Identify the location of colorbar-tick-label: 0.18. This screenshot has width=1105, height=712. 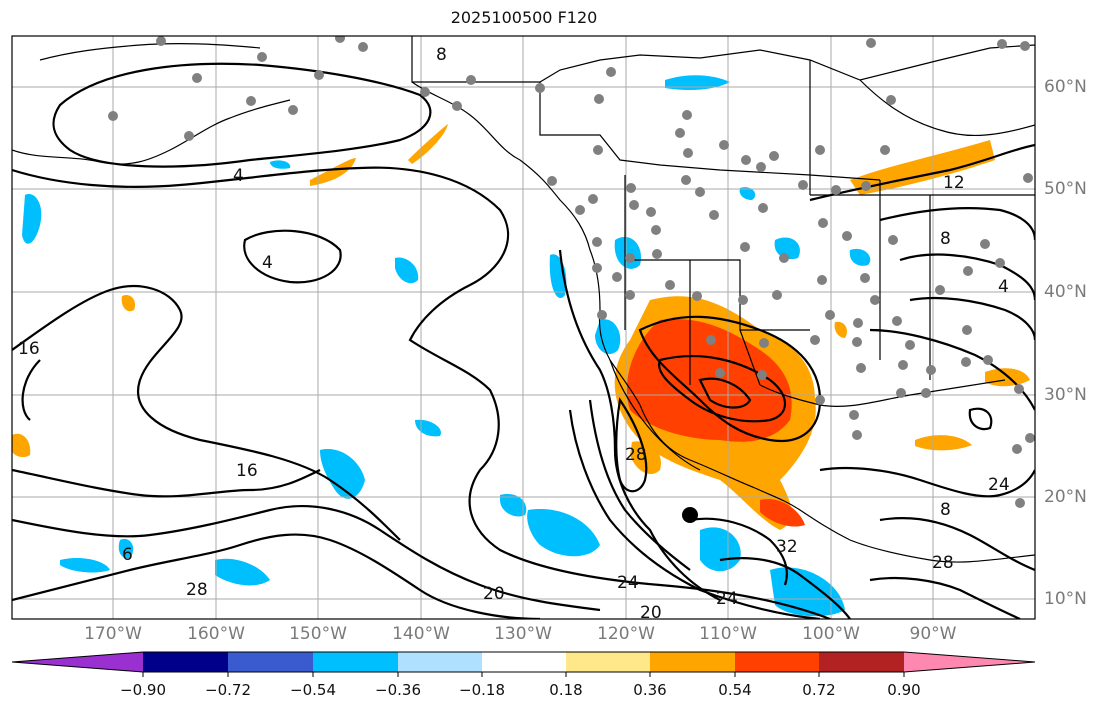
(566, 690).